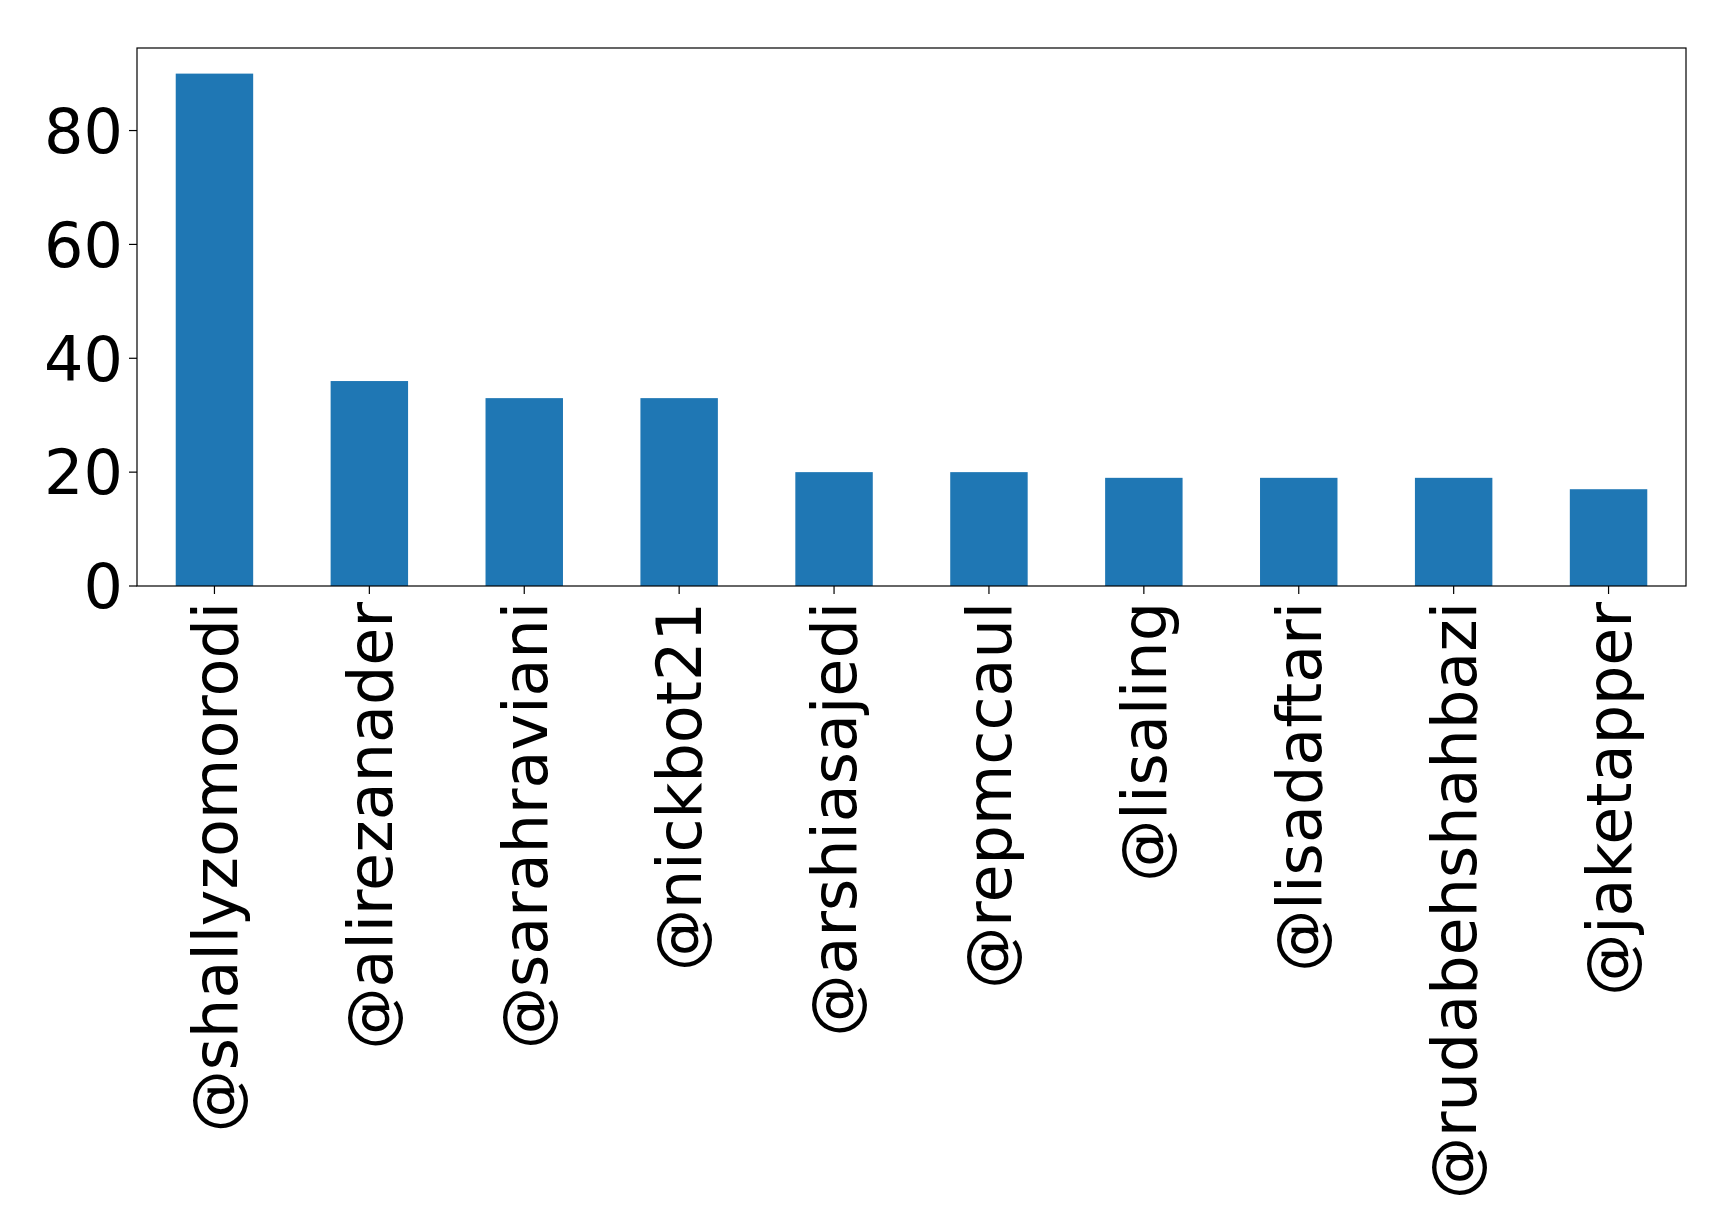 This screenshot has height=1229, width=1719. Describe the element at coordinates (680, 787) in the screenshot. I see `x-tick-label: @nickbot21` at that location.